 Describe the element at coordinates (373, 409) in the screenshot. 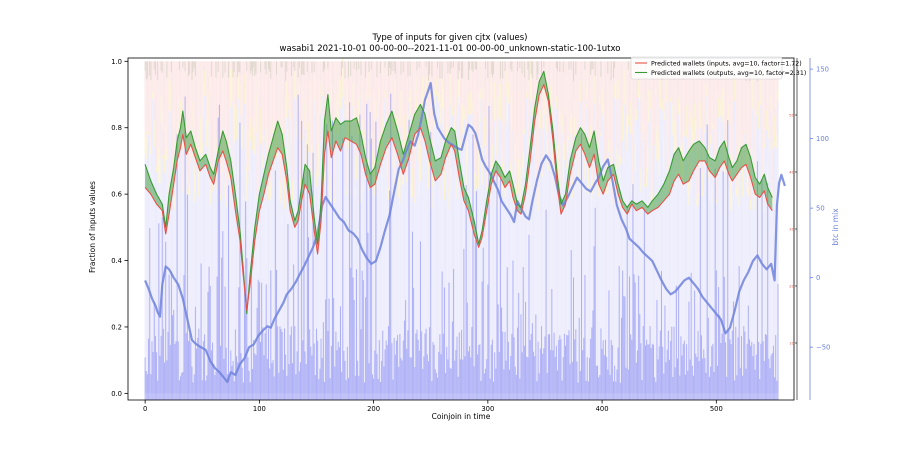

I see `x-tick-label: 200` at that location.